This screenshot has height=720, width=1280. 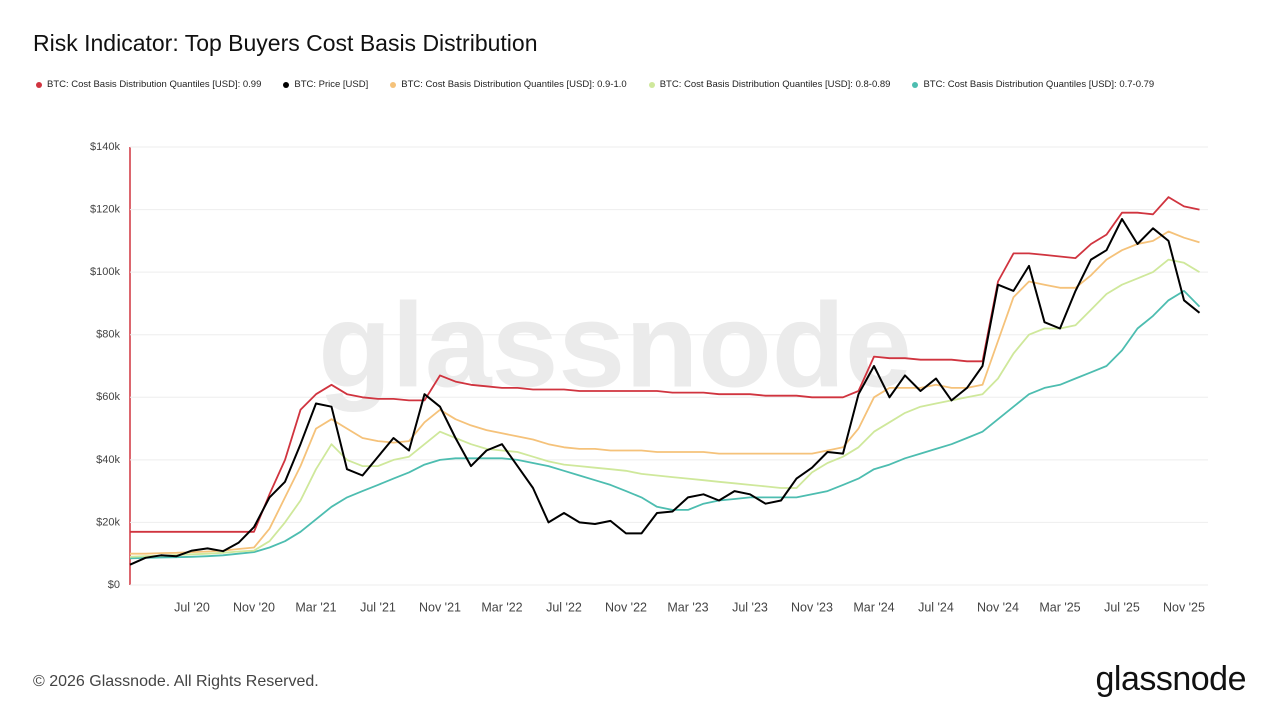 I want to click on logo: glassnode, so click(x=1170, y=679).